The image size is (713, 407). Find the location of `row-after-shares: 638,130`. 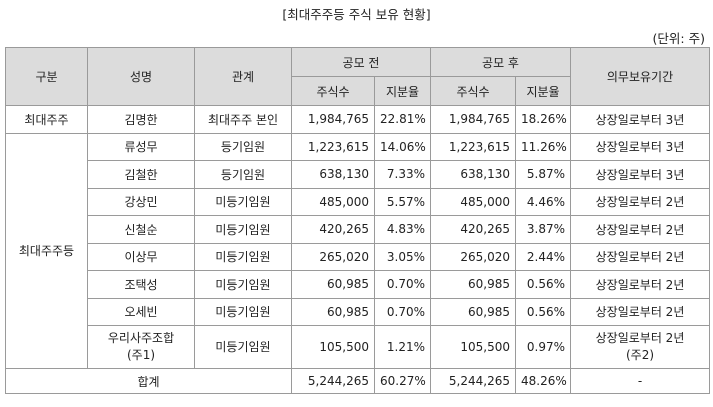

row-after-shares: 638,130 is located at coordinates (473, 174).